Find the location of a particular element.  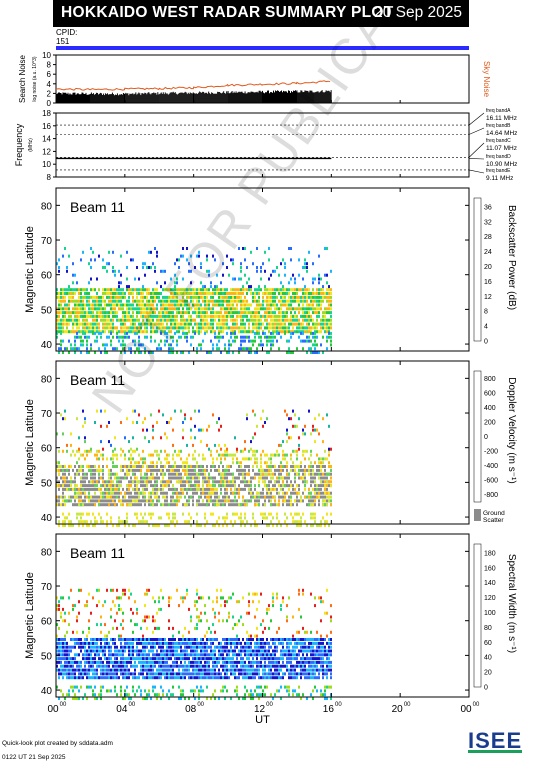

lat-ytick-label: 70 is located at coordinates (47, 414).